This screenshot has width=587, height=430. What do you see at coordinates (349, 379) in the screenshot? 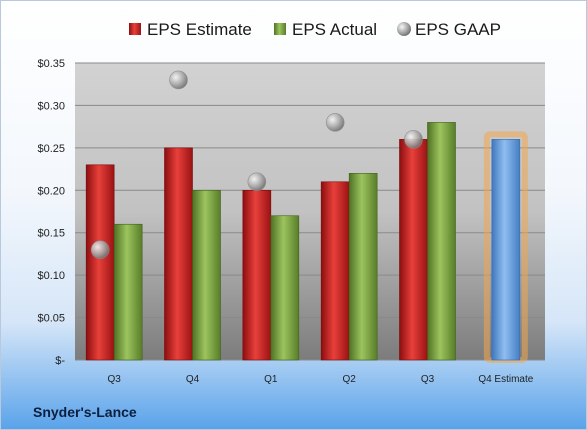
I see `x-tick-label: Q2` at bounding box center [349, 379].